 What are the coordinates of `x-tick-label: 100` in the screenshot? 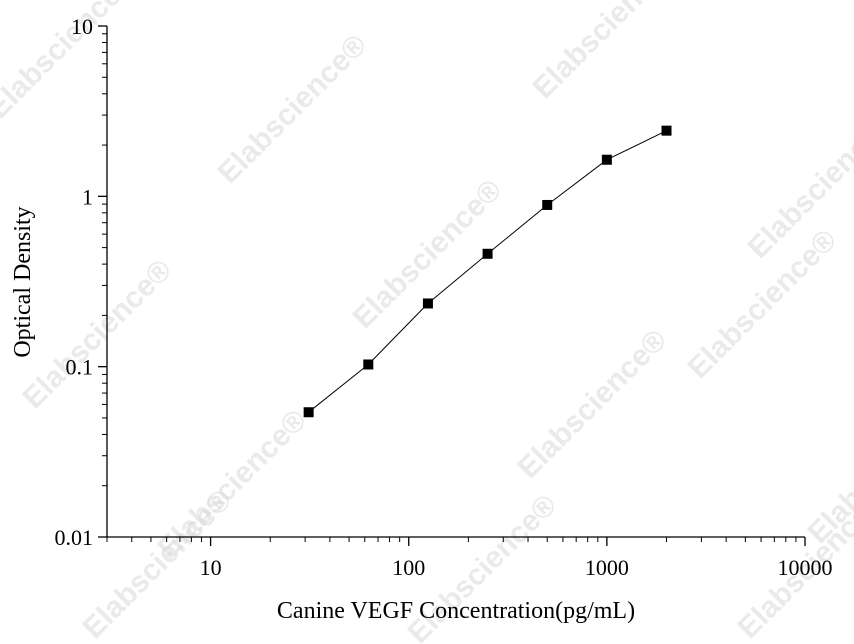 It's located at (408, 567).